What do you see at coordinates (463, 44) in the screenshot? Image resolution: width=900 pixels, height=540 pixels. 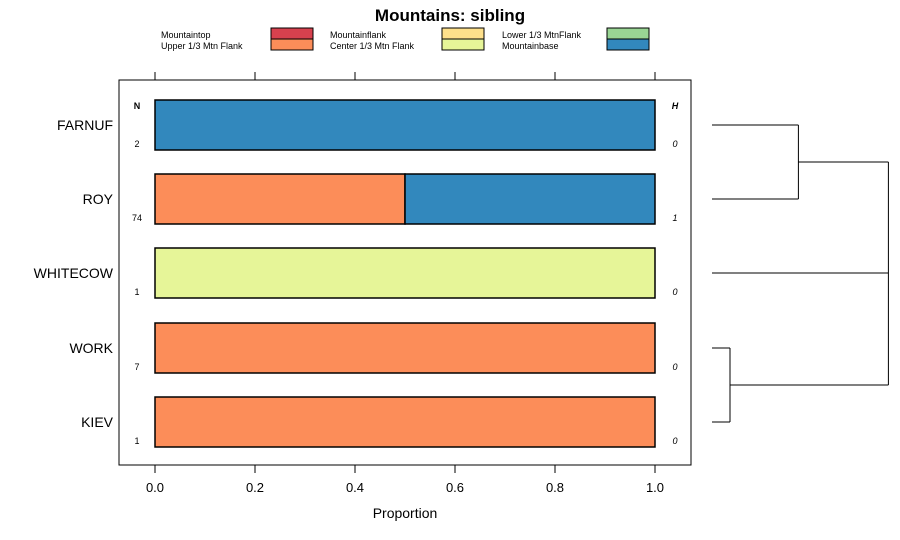 I see `legend-swatch-center-1-3-mtn-flank` at bounding box center [463, 44].